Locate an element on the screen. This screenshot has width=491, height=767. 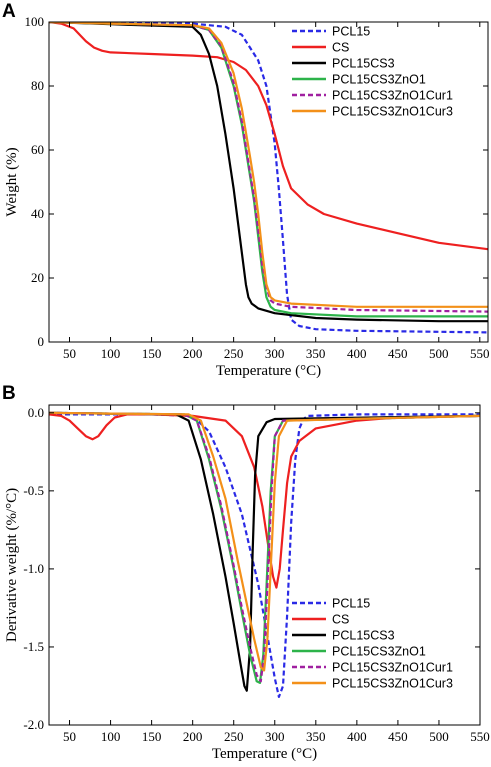
panel-a-letter: A is located at coordinates (9, 11).